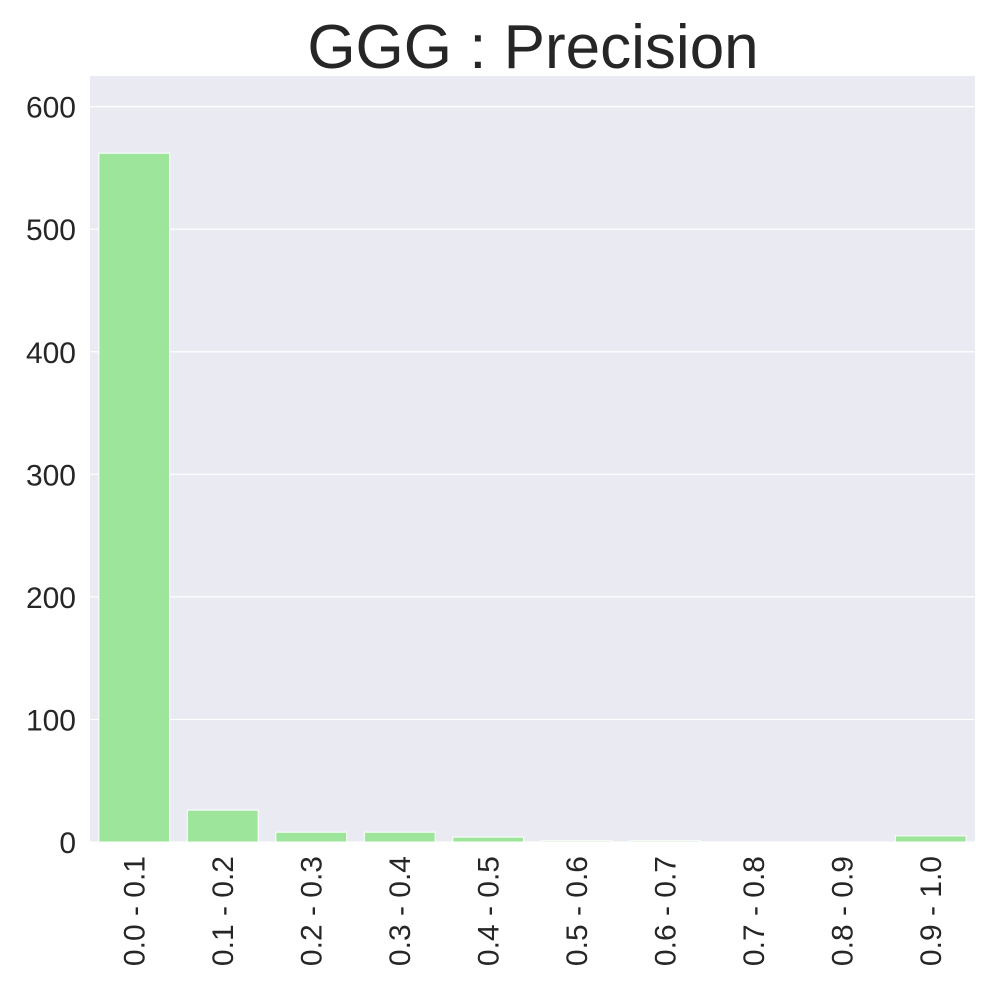  What do you see at coordinates (51, 108) in the screenshot?
I see `y-tick-label: 600` at bounding box center [51, 108].